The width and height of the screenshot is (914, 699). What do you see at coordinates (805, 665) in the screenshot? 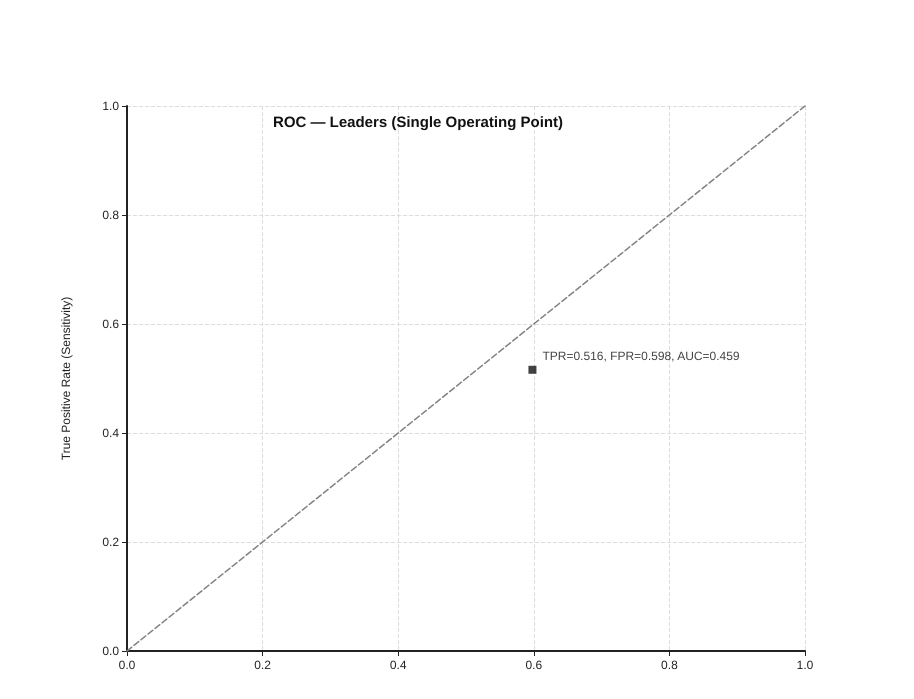
I see `x-tick-label: 1.0` at bounding box center [805, 665].